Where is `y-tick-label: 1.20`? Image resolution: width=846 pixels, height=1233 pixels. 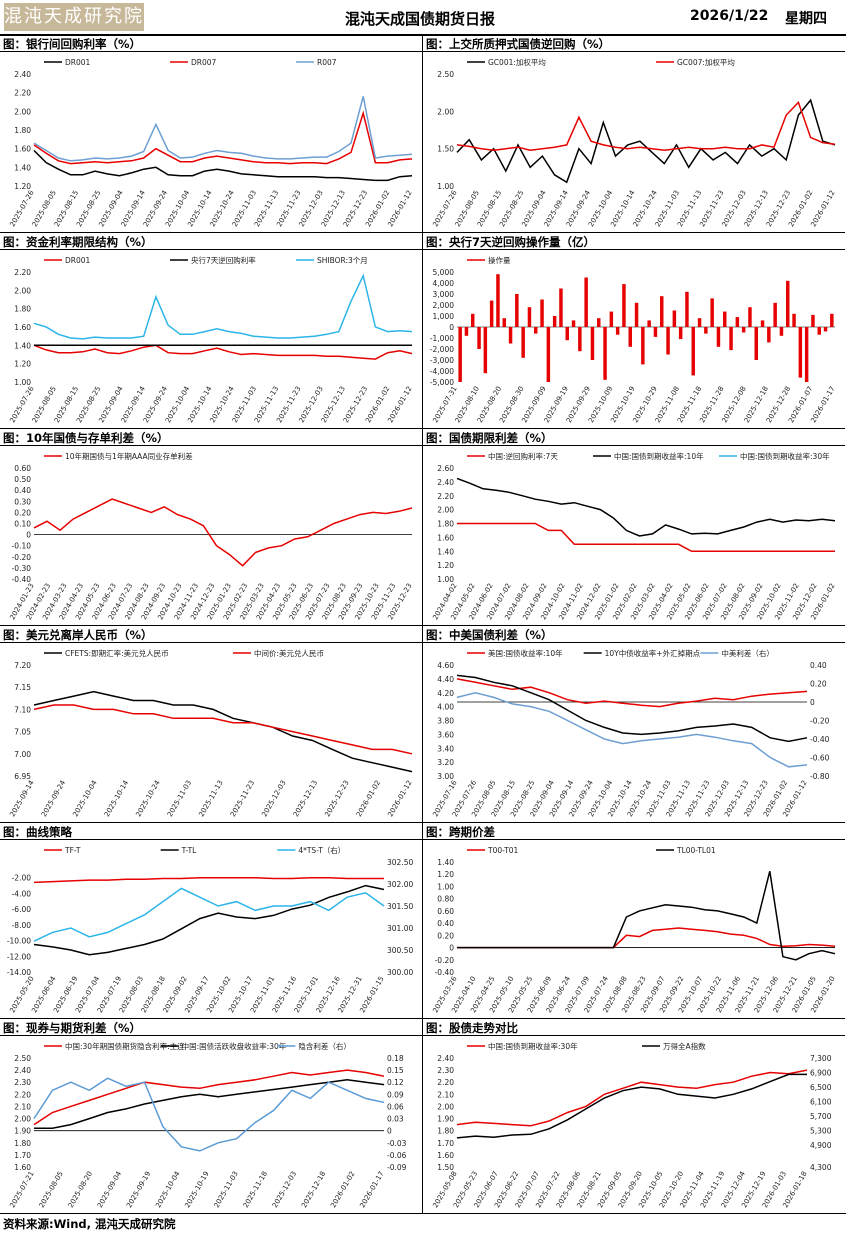 y-tick-label: 1.20 is located at coordinates (22, 364).